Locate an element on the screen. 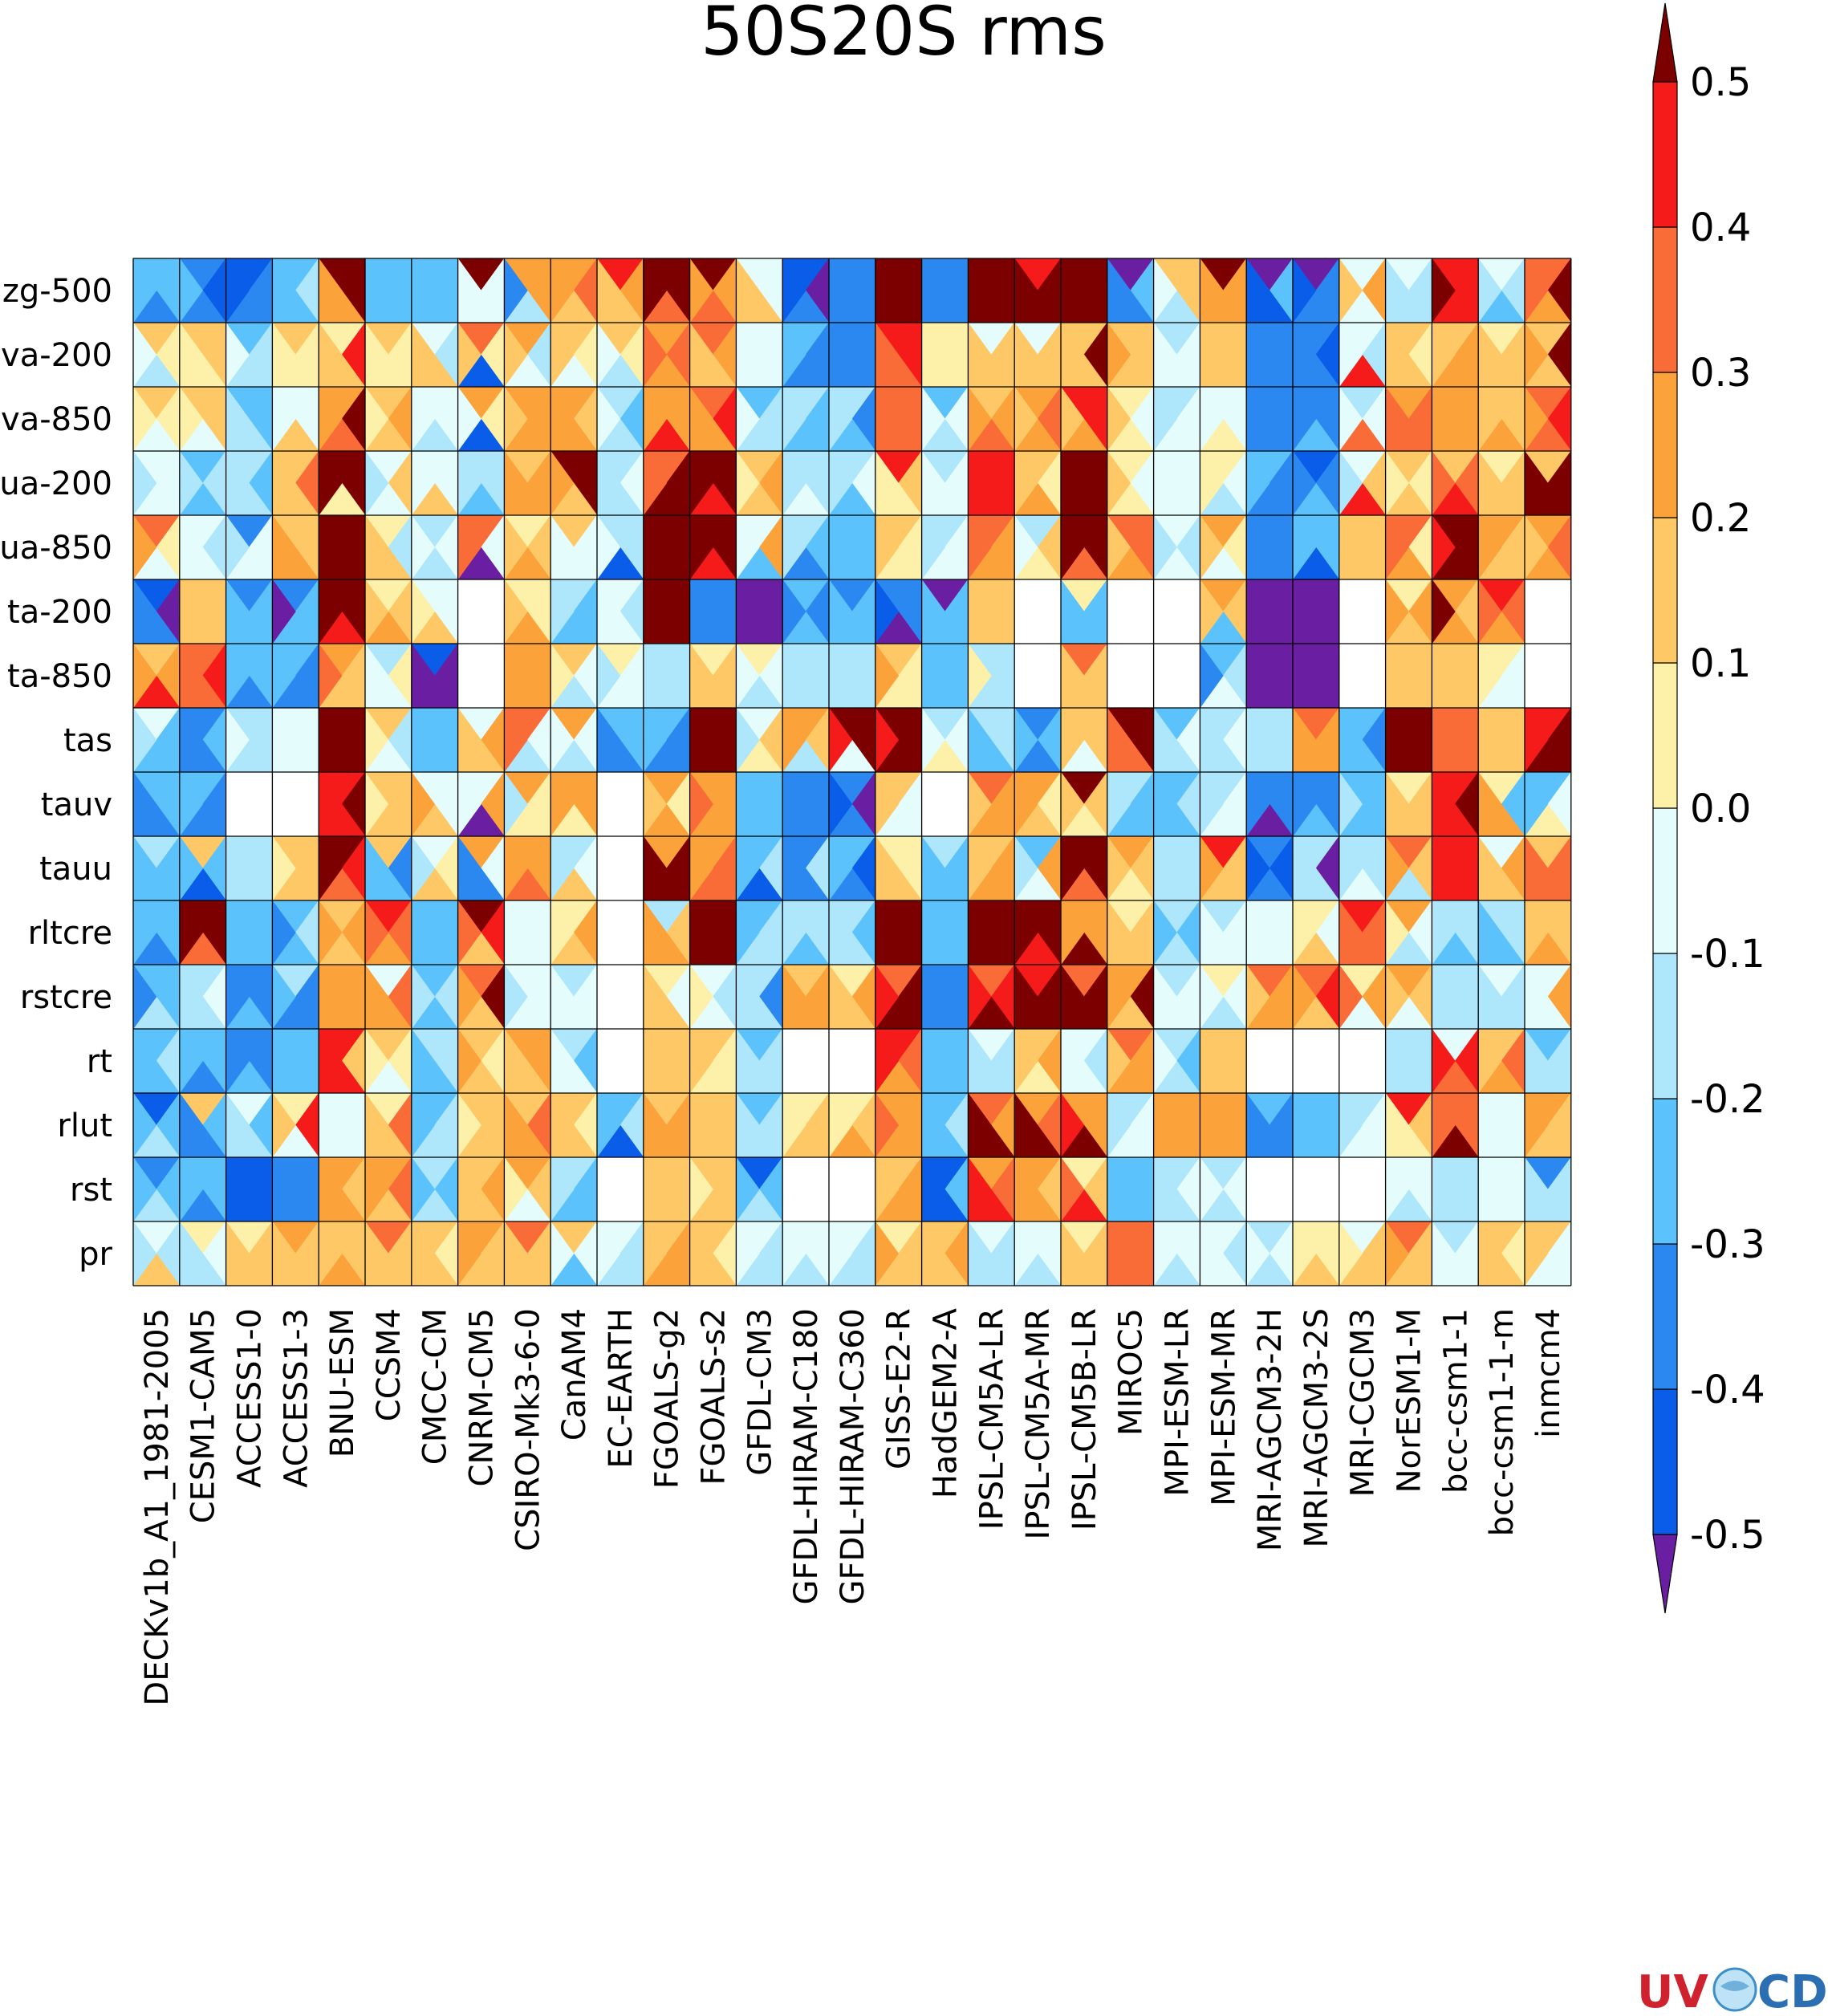 This screenshot has width=1828, height=2016. logo-text-uv: UV is located at coordinates (1672, 1990).